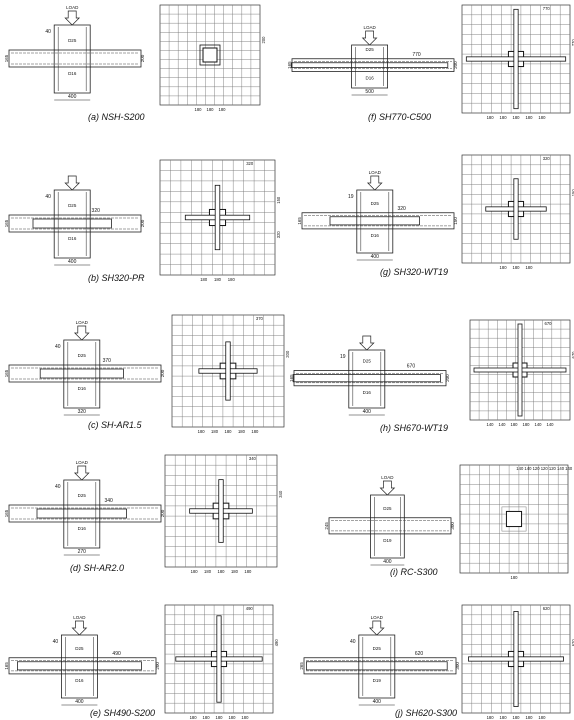 The width and height of the screenshot is (574, 720). Describe the element at coordinates (97, 568) in the screenshot. I see `caption-d: (d) SH-AR2.0` at that location.